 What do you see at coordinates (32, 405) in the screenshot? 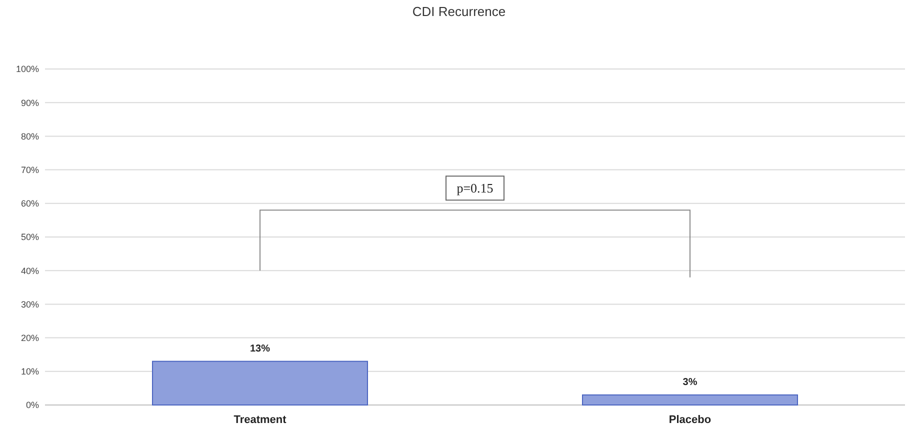
I see `y-tick-label: 0%` at bounding box center [32, 405].